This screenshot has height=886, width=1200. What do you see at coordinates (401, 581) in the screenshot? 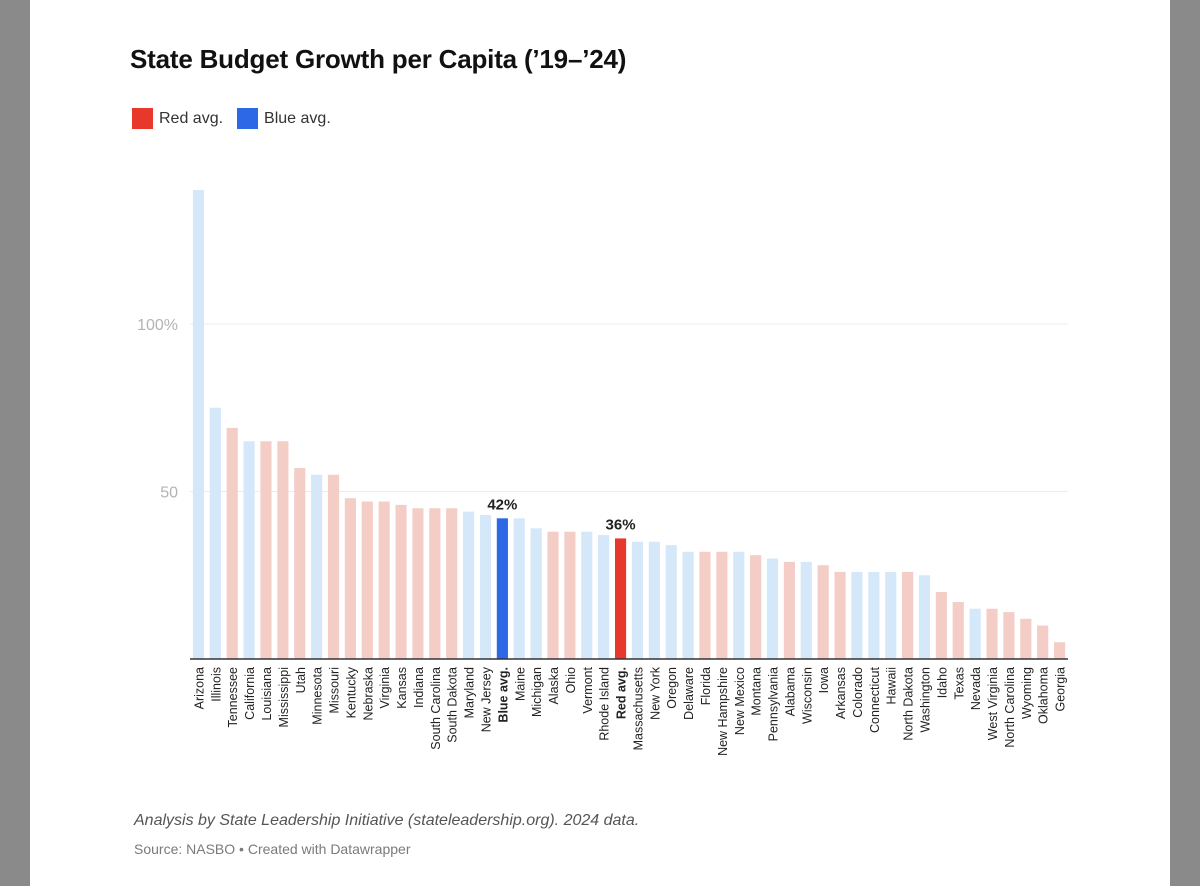
I see `bar-kansas` at bounding box center [401, 581].